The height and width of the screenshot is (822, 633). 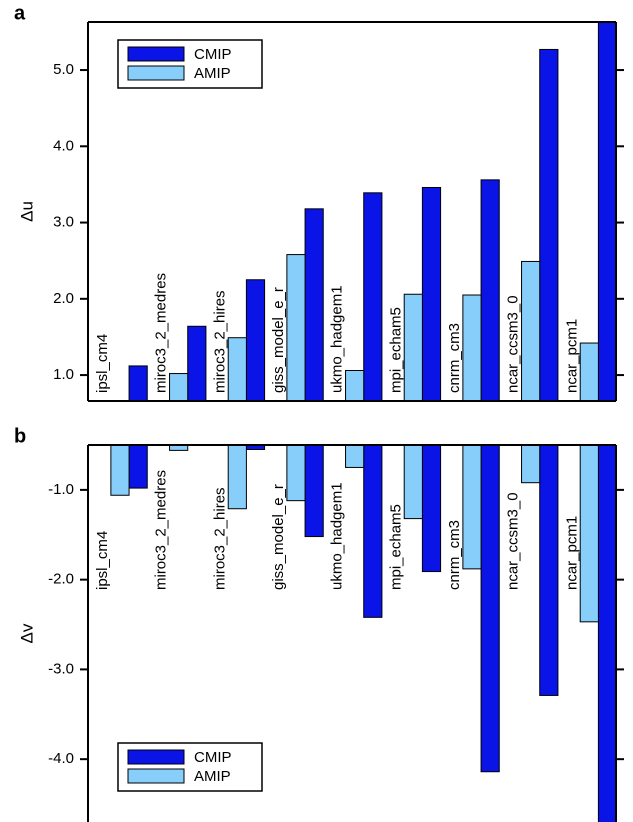 What do you see at coordinates (20, 436) in the screenshot?
I see `panel-label: b` at bounding box center [20, 436].